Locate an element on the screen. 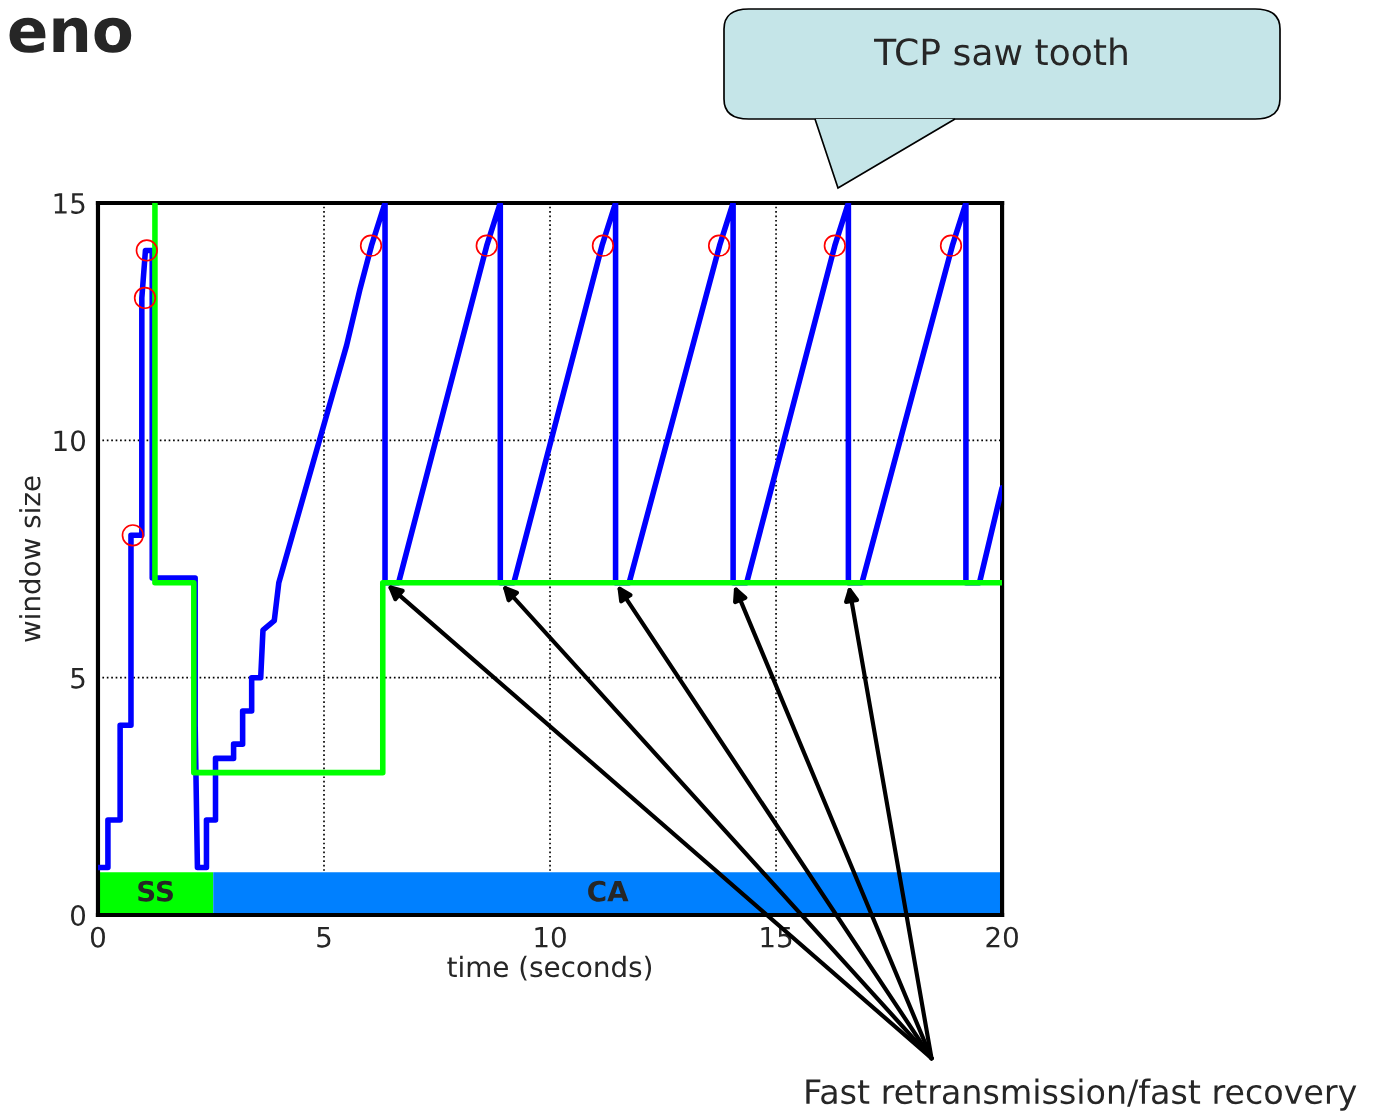  y-tick-label: 5 is located at coordinates (78, 678).